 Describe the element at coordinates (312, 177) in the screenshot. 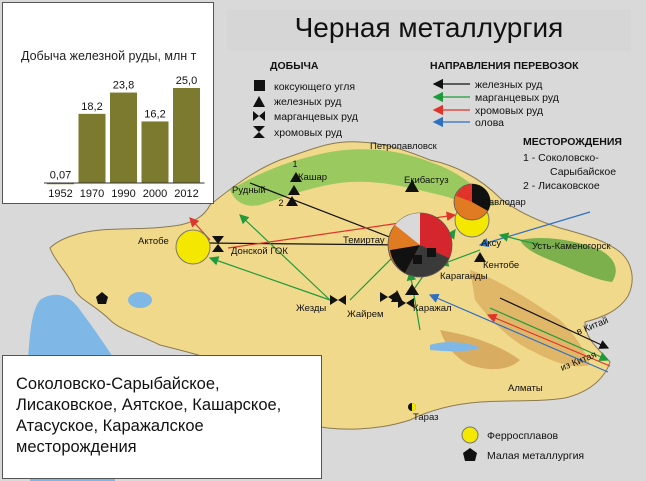

I see `city-kashar: Кашар` at that location.